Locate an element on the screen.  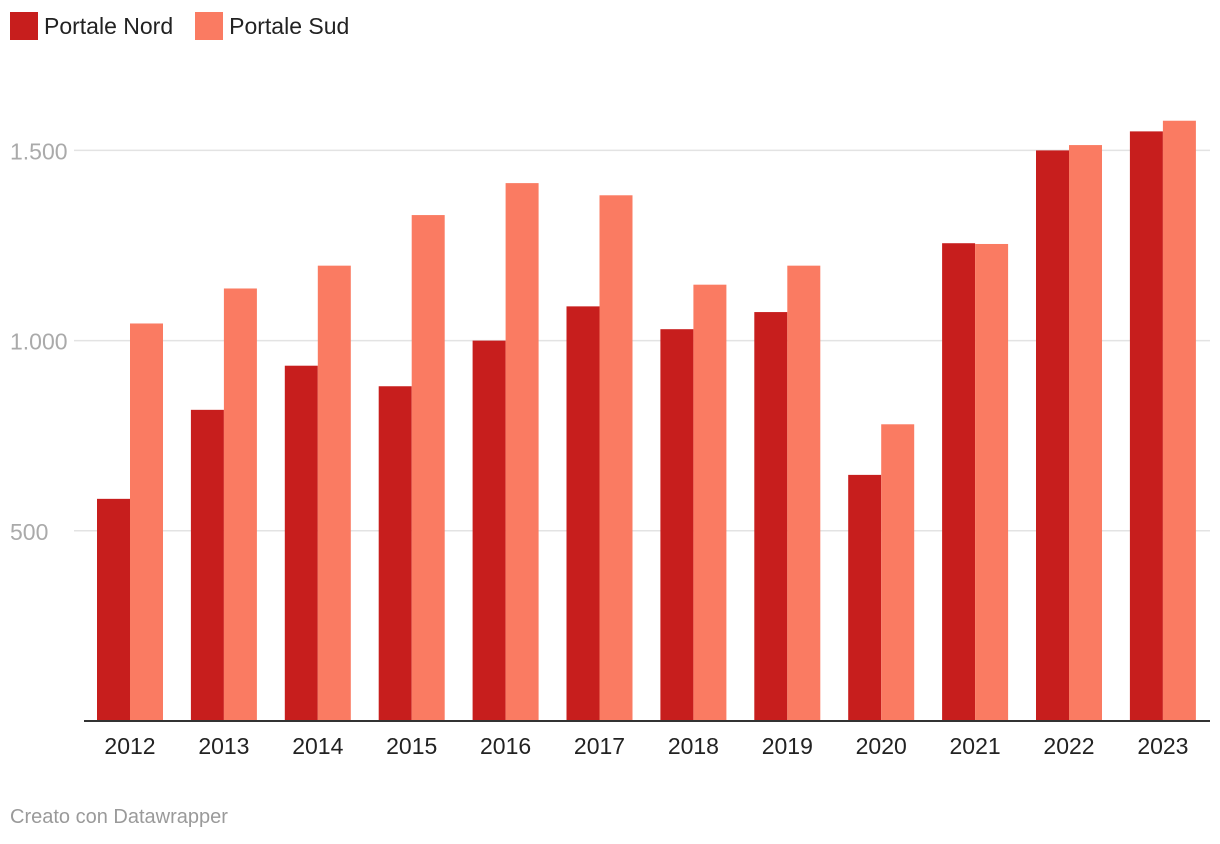
x-tick-label: 2016 is located at coordinates (505, 746).